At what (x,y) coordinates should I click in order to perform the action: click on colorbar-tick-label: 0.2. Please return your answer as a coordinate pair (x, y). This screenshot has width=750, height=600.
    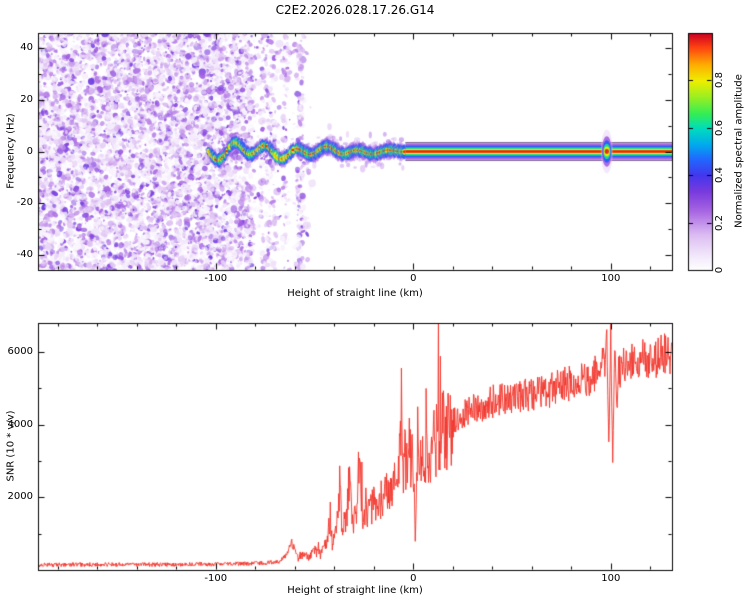
    Looking at the image, I should click on (719, 222).